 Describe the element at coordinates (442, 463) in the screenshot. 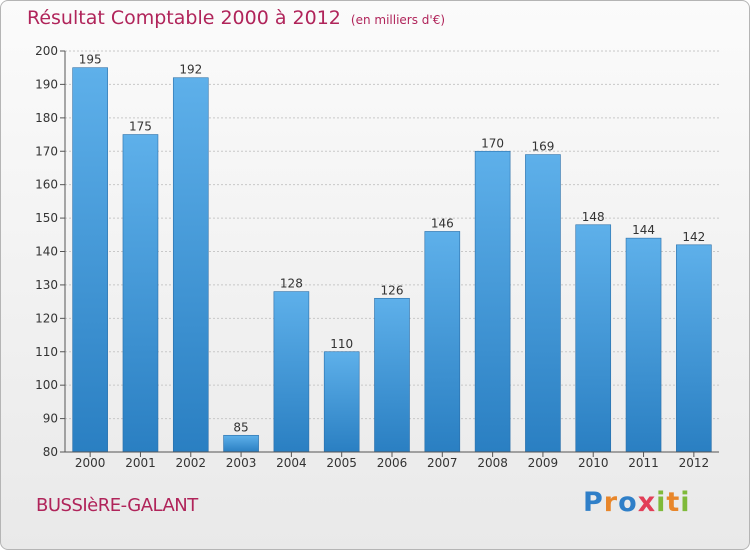

I see `x-tick-label: 2007` at that location.